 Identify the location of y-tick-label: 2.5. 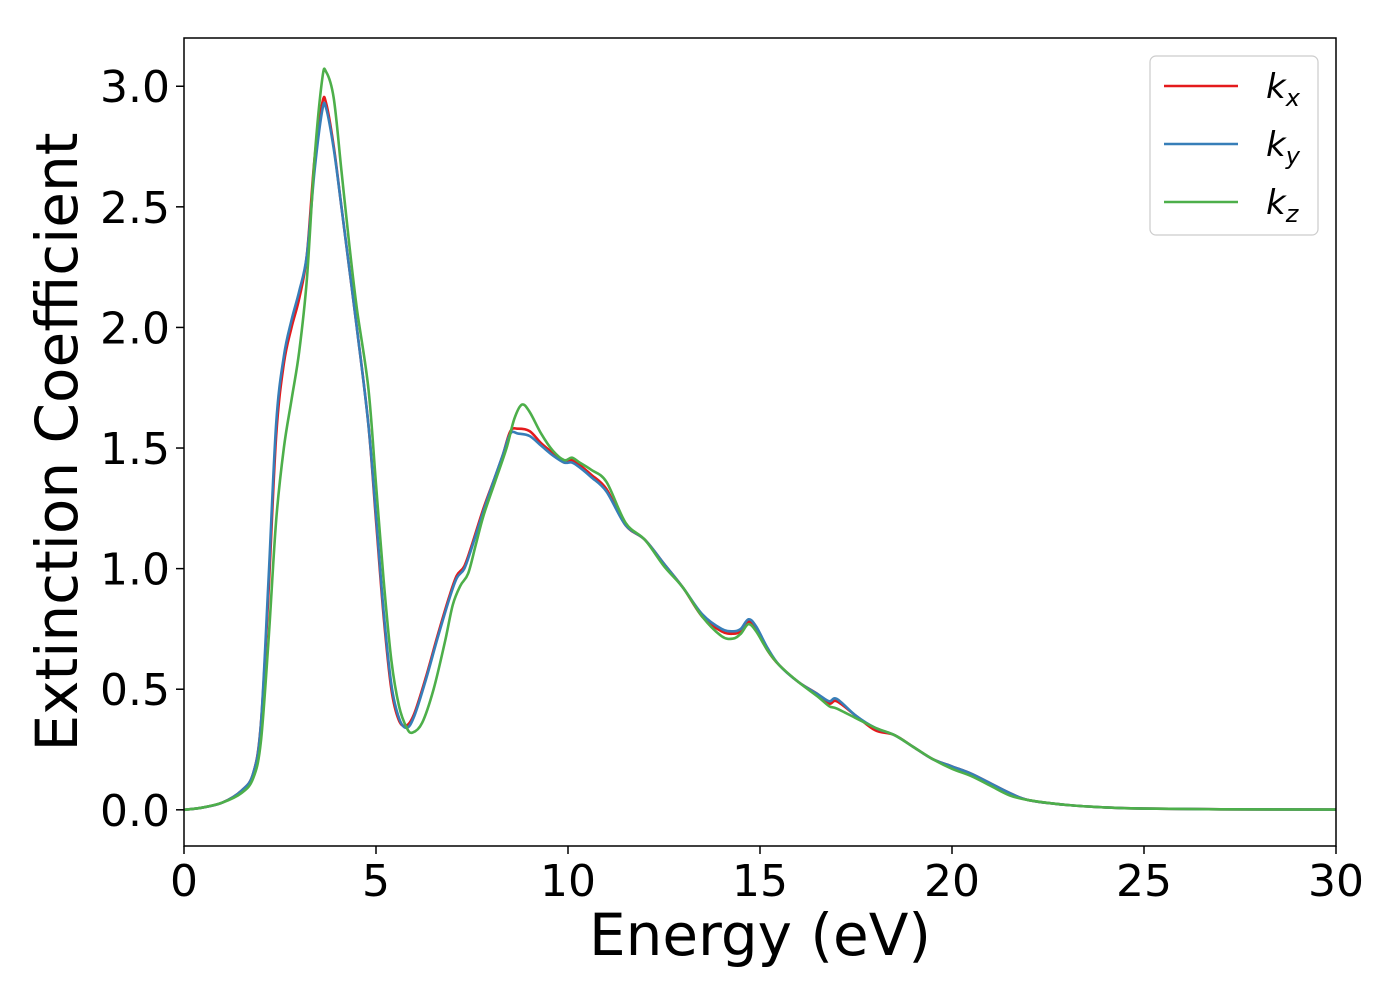
(135, 208).